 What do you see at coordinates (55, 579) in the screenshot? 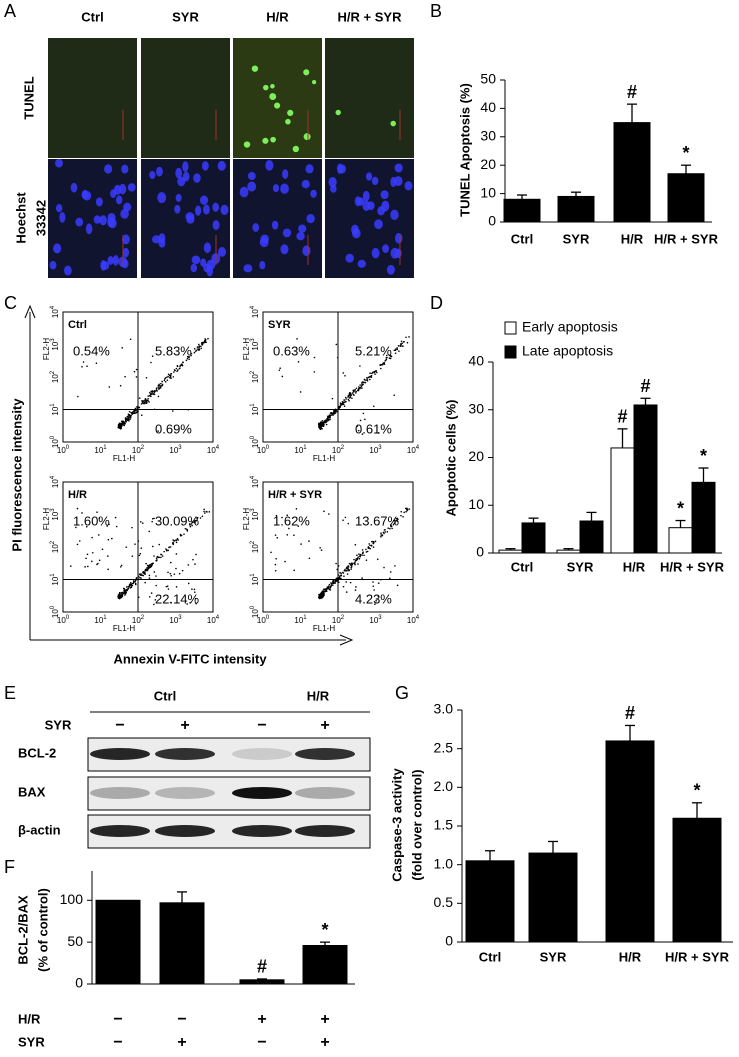
I see `y-tick-label: 10¹` at bounding box center [55, 579].